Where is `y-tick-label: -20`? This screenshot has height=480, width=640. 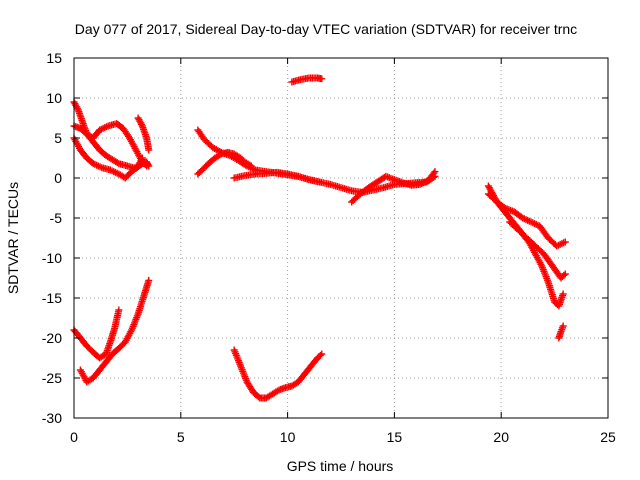 y-tick-label: -20 is located at coordinates (52, 338).